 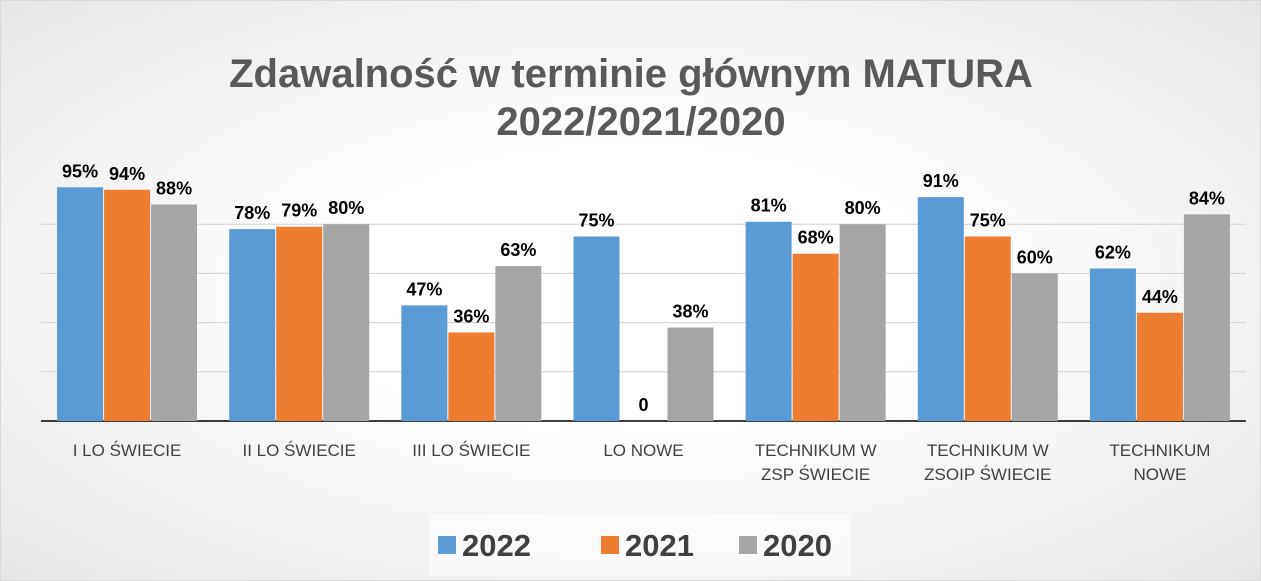 I want to click on x-tick-label: I LO ŚWIECIE, so click(x=127, y=450).